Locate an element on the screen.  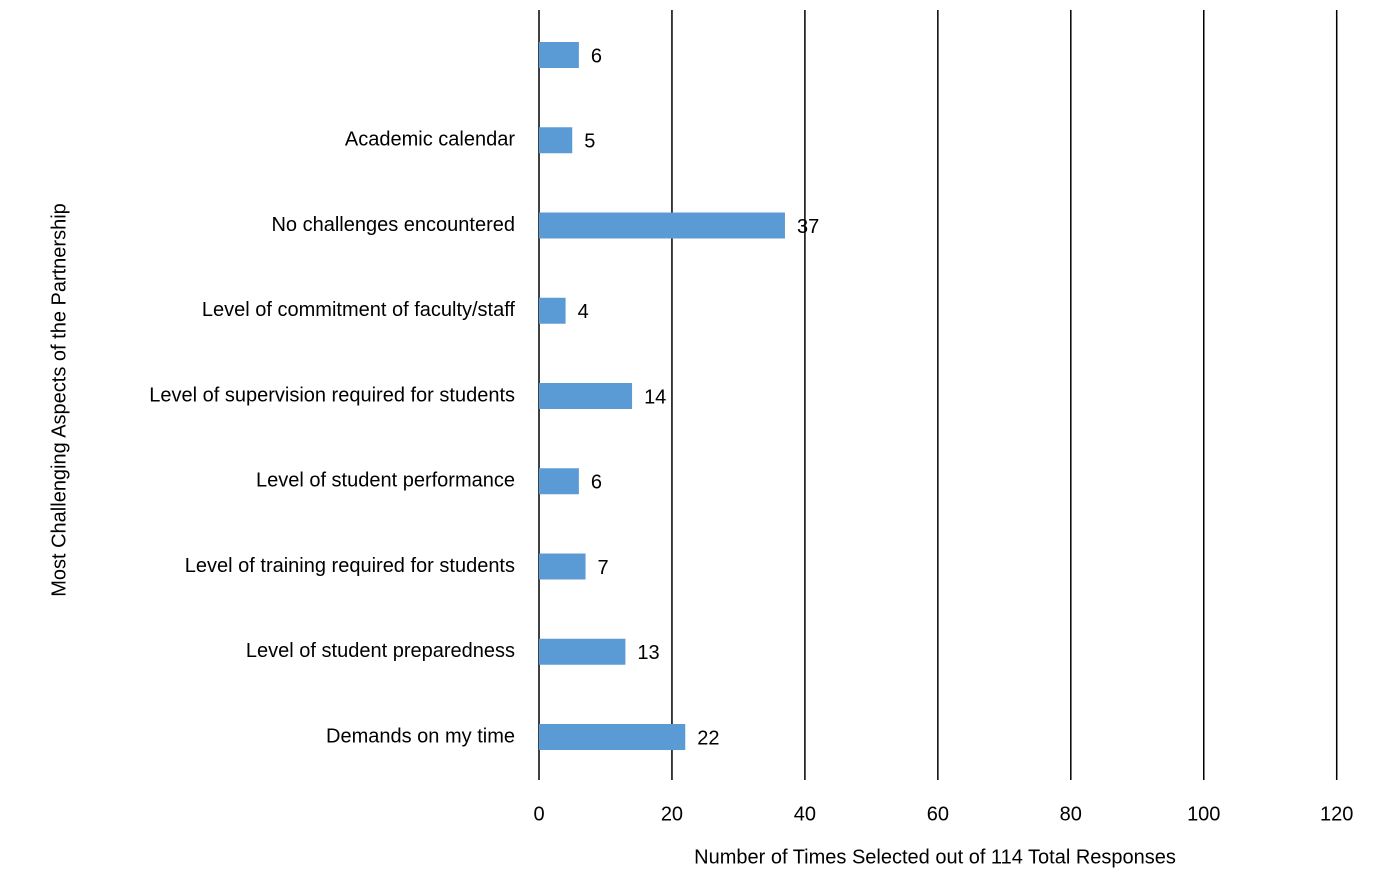
y-tick-label: Level of commitment of faculty/staff is located at coordinates (359, 310).